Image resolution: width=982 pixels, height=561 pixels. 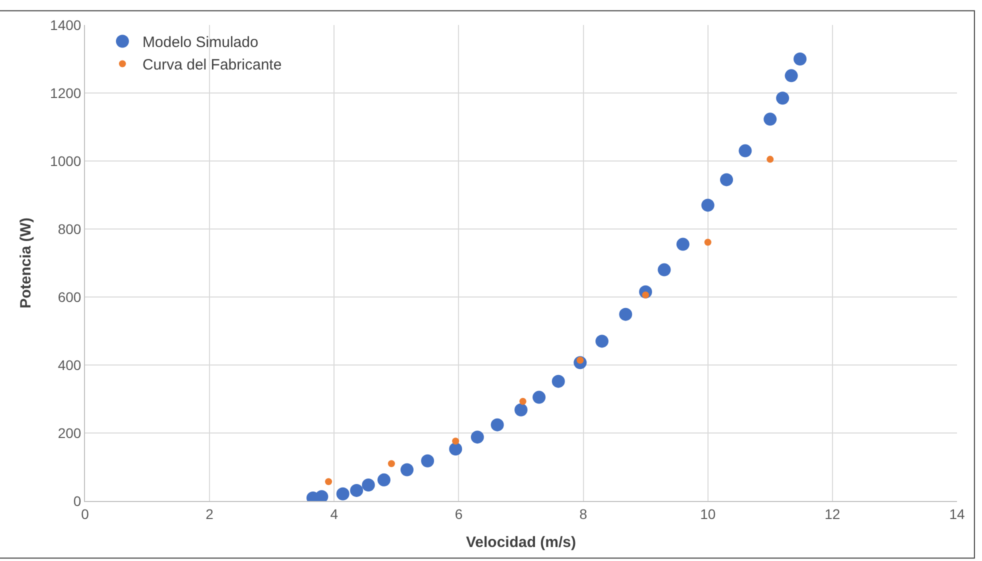 I want to click on y-tick-label: 200, so click(x=70, y=432).